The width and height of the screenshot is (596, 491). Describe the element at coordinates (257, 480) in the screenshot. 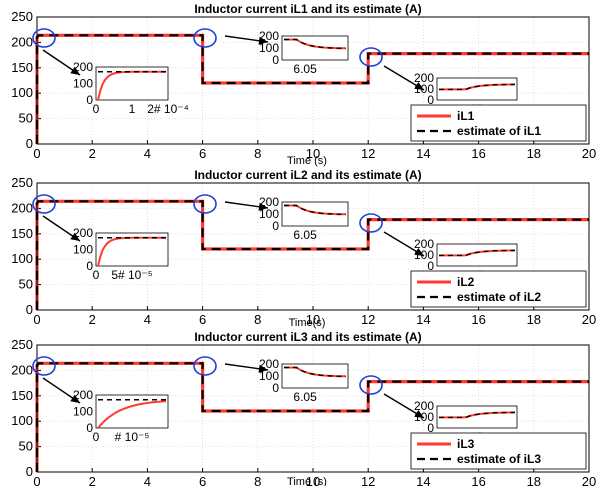

I see `x-tick-label: 8` at that location.